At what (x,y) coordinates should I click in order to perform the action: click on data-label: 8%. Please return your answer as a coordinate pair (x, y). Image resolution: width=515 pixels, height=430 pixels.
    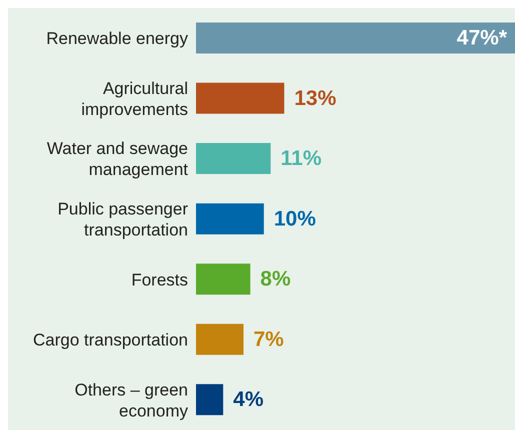
    Looking at the image, I should click on (275, 279).